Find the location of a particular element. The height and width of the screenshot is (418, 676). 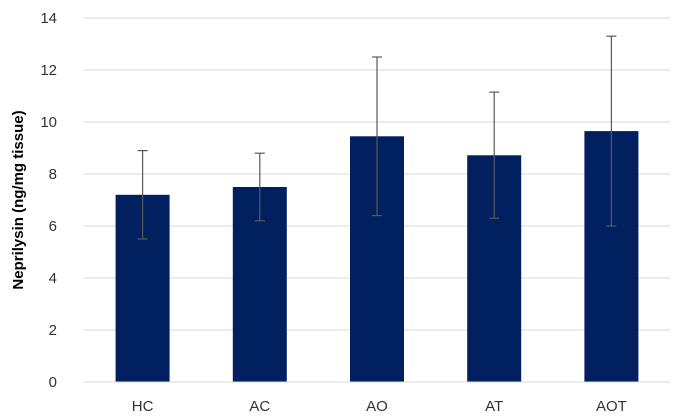

x-tick-label: AOT is located at coordinates (611, 406).